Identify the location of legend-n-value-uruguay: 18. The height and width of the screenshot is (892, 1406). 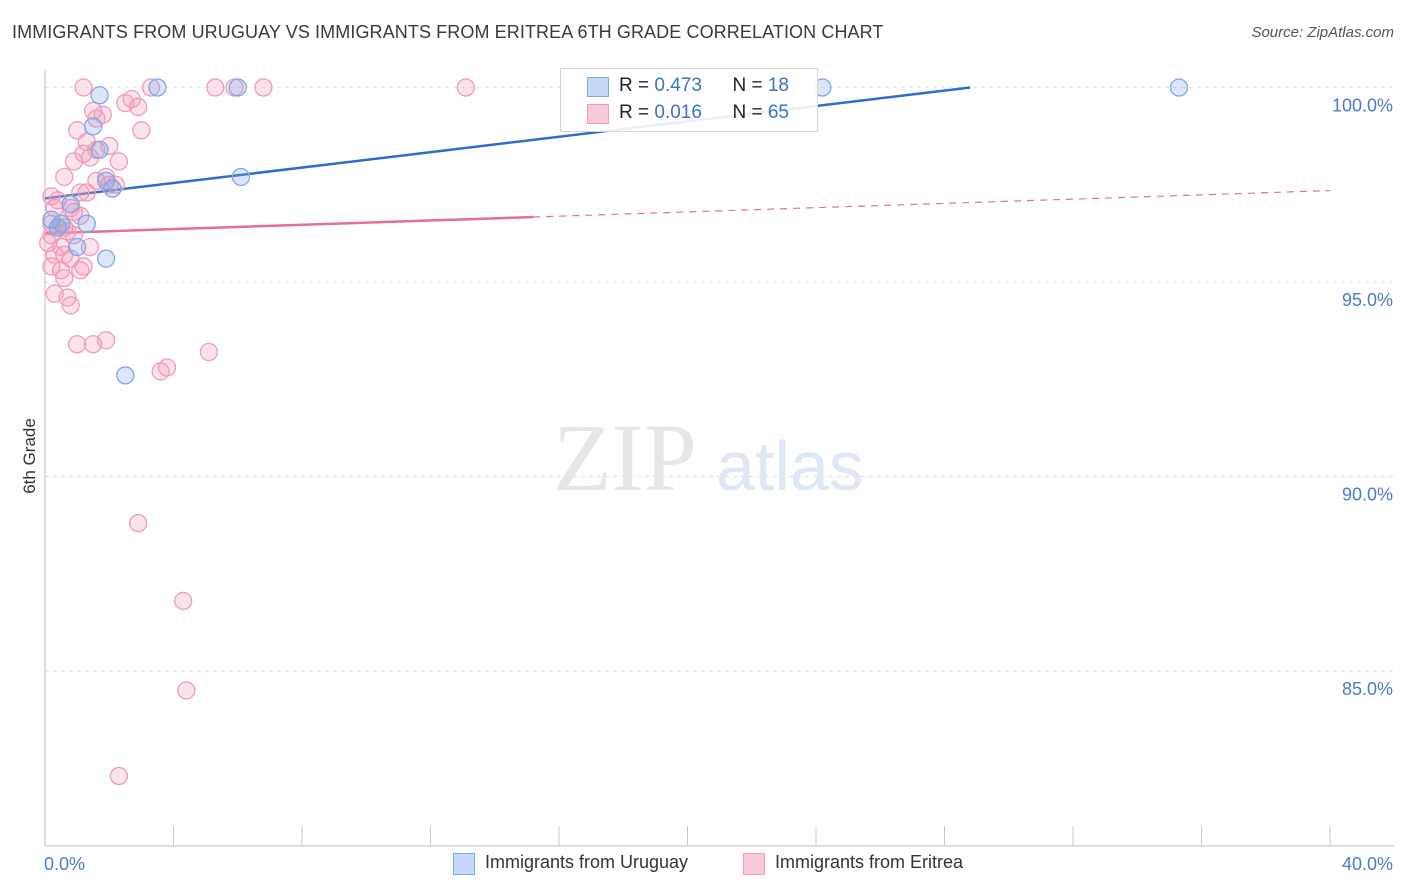
(778, 85).